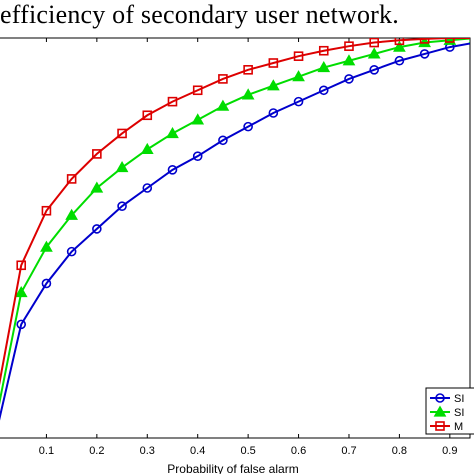  What do you see at coordinates (199, 14) in the screenshot?
I see `figure-caption: efficiency of secondary user network.` at bounding box center [199, 14].